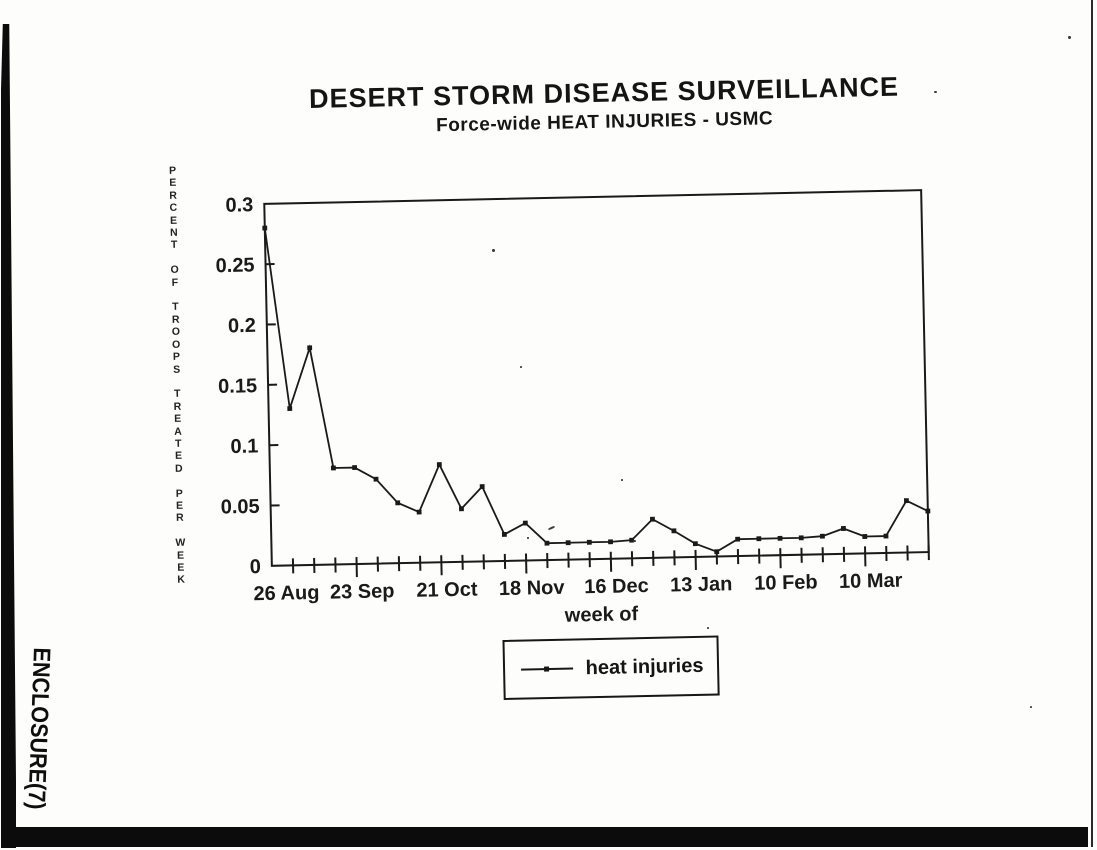 The width and height of the screenshot is (1097, 850). Describe the element at coordinates (701, 584) in the screenshot. I see `svg-text: 13 Jan` at that location.